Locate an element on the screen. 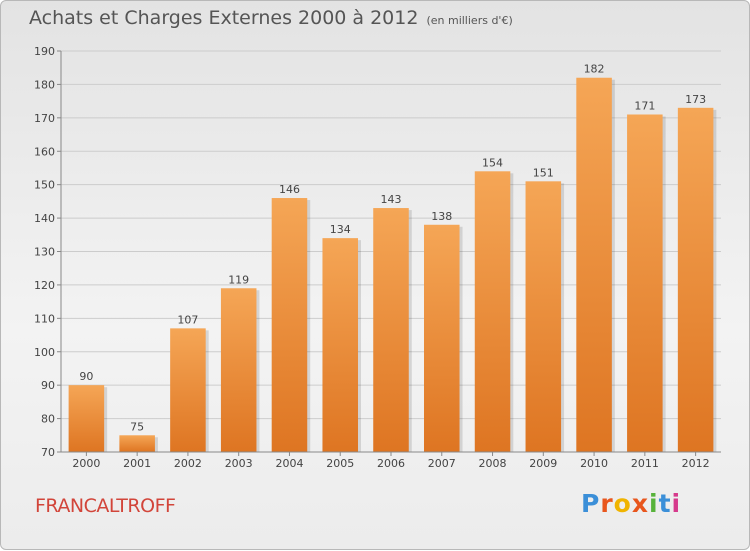 This screenshot has width=750, height=551. data-label: 154 is located at coordinates (492, 162).